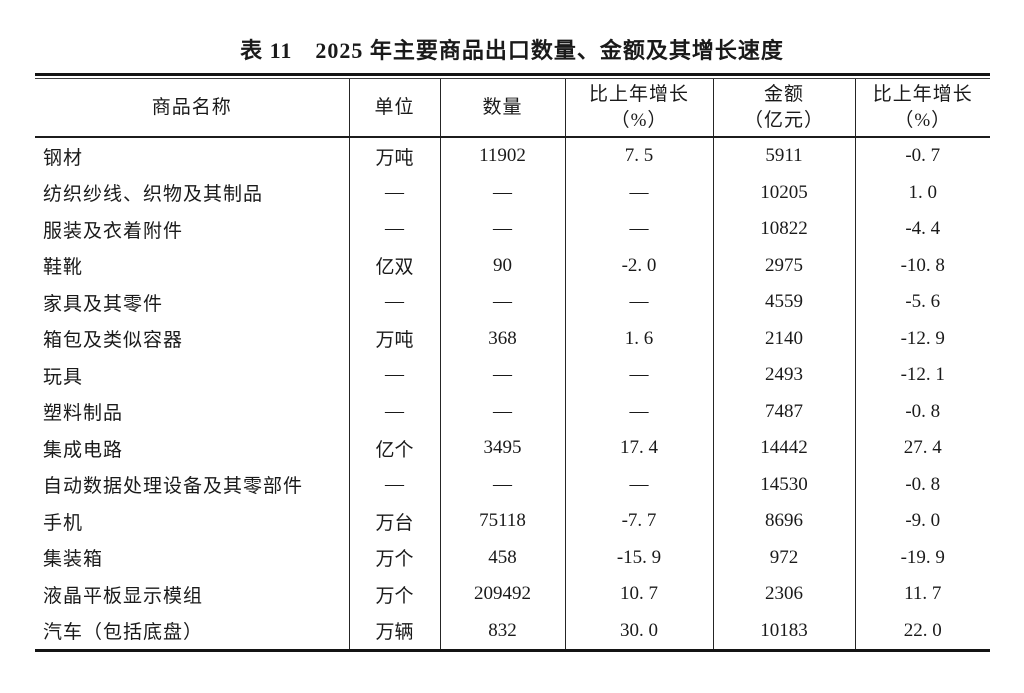  I want to click on header-label: 商品名称, so click(191, 107).